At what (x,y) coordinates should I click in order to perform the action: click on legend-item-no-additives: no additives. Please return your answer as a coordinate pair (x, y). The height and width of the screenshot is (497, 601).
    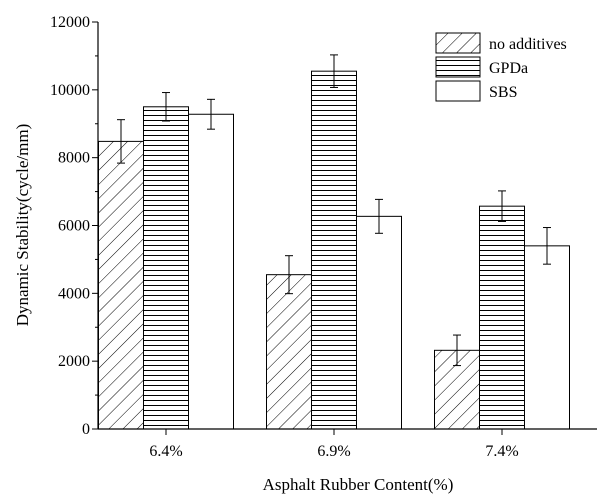
    Looking at the image, I should click on (501, 43).